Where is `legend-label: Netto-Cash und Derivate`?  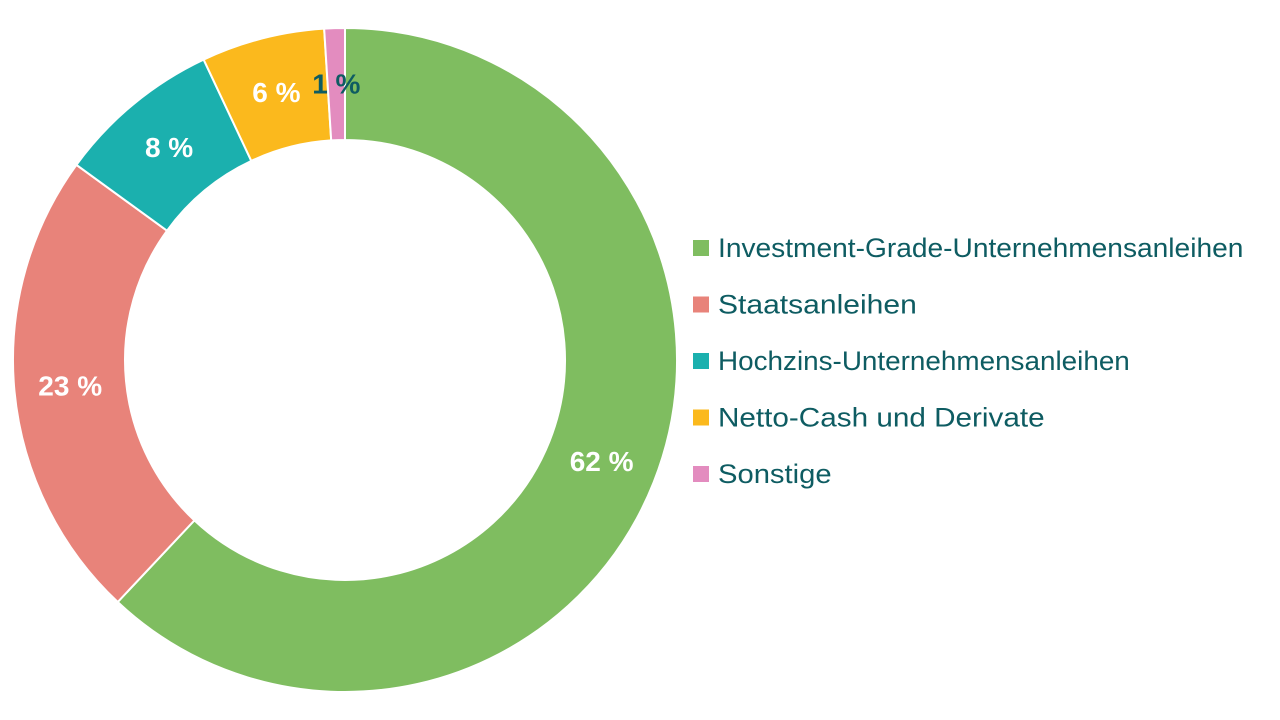
legend-label: Netto-Cash und Derivate is located at coordinates (881, 418).